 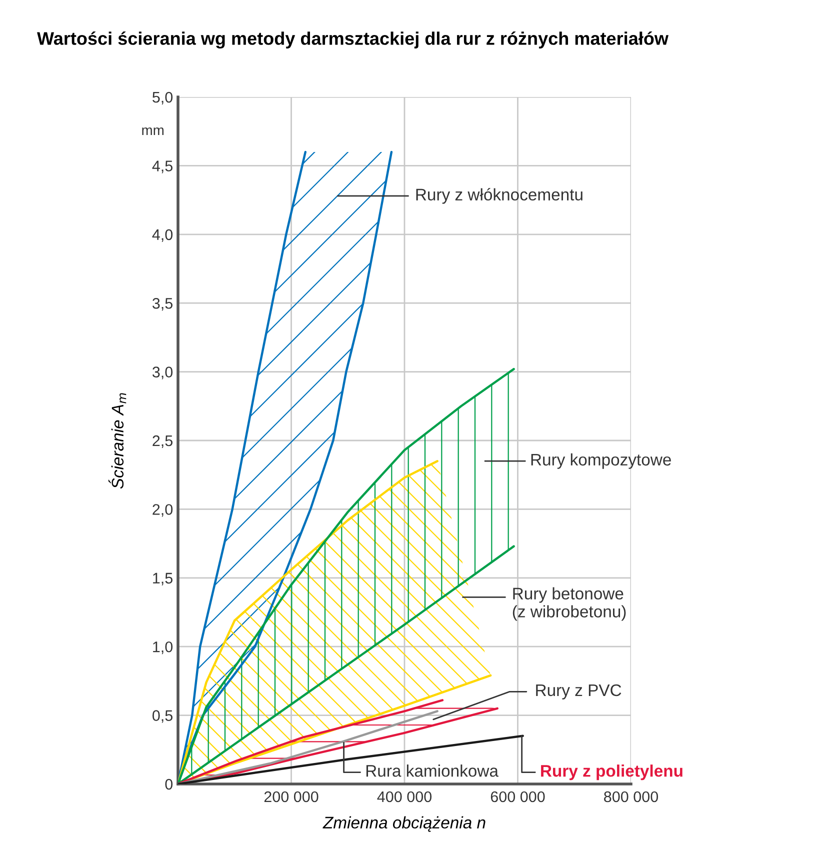 I want to click on x-tick-label: 800 000, so click(x=631, y=796).